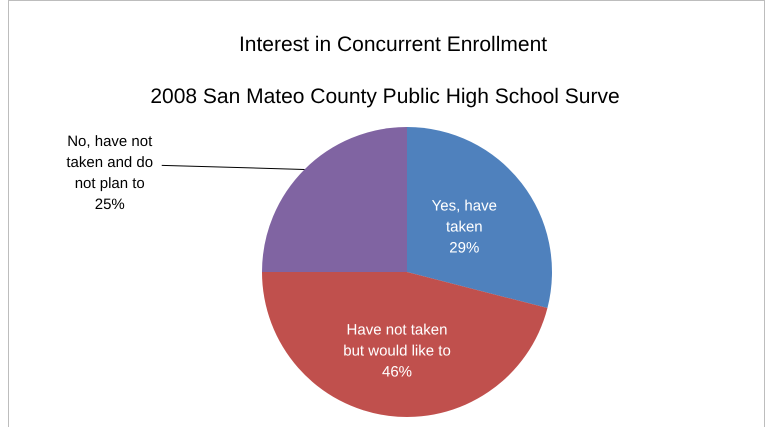 This screenshot has height=427, width=771. Describe the element at coordinates (397, 371) in the screenshot. I see `data-label: 46%` at that location.